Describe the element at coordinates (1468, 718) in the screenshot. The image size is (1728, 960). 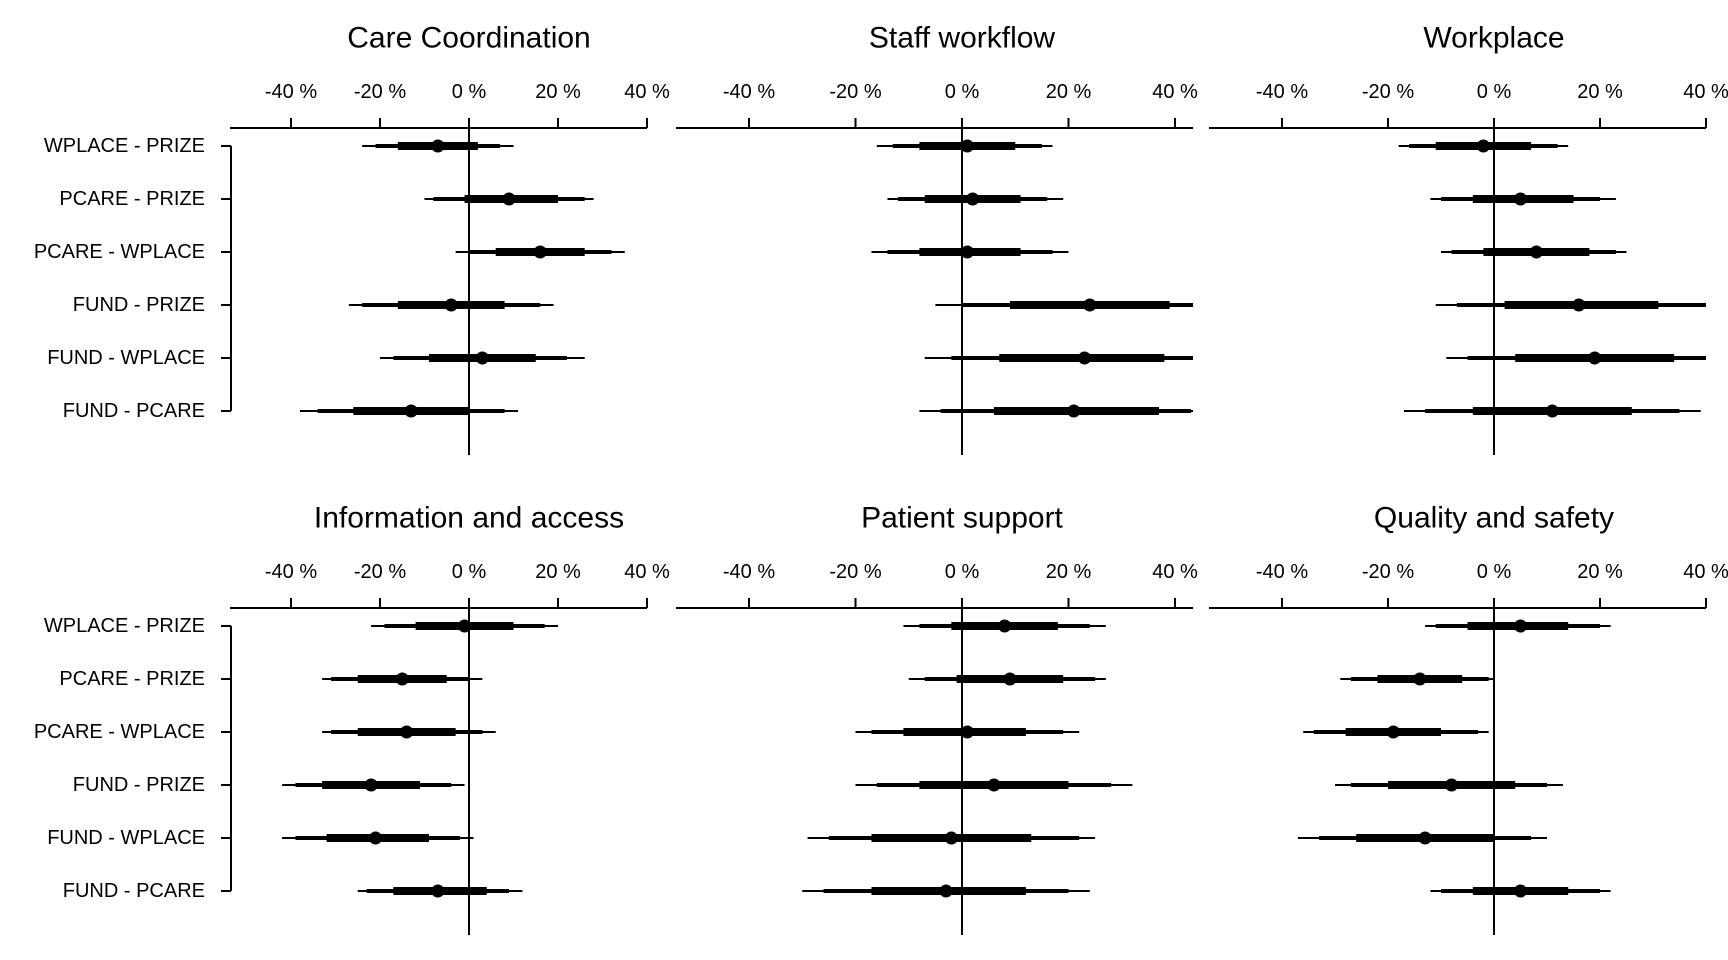
I see `panel-quality-and-safety: Quality and safety -40 % -20 % 0 % 20 % 40 %` at that location.